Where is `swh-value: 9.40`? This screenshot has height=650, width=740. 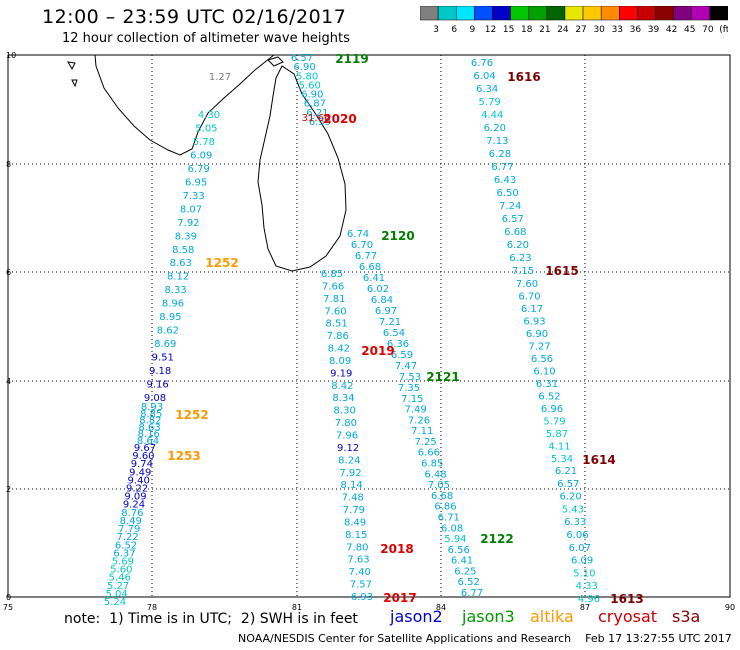 swh-value: 9.40 is located at coordinates (139, 480).